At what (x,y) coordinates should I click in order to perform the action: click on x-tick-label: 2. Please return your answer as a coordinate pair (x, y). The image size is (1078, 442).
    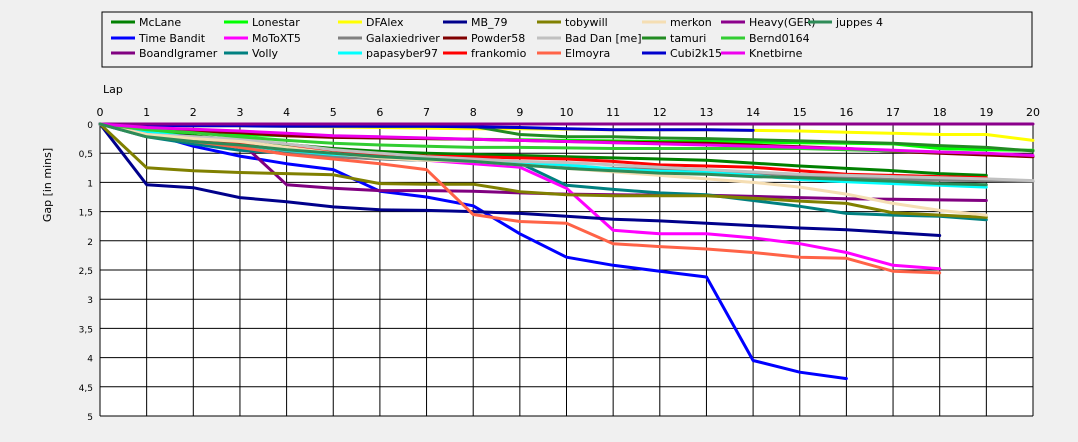
    Looking at the image, I should click on (193, 112).